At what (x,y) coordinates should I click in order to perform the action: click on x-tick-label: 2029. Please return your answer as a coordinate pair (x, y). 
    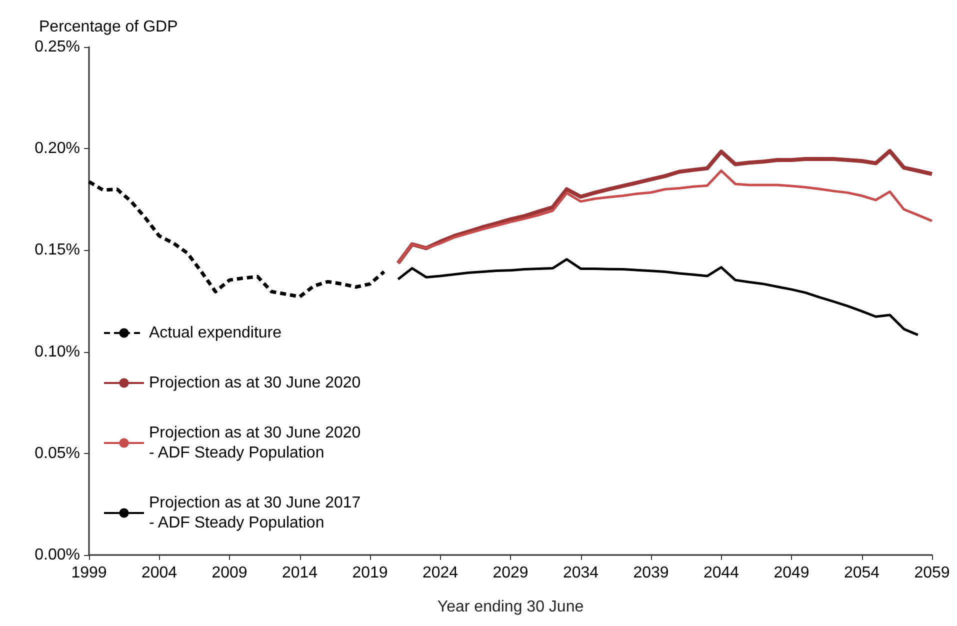
    Looking at the image, I should click on (510, 573).